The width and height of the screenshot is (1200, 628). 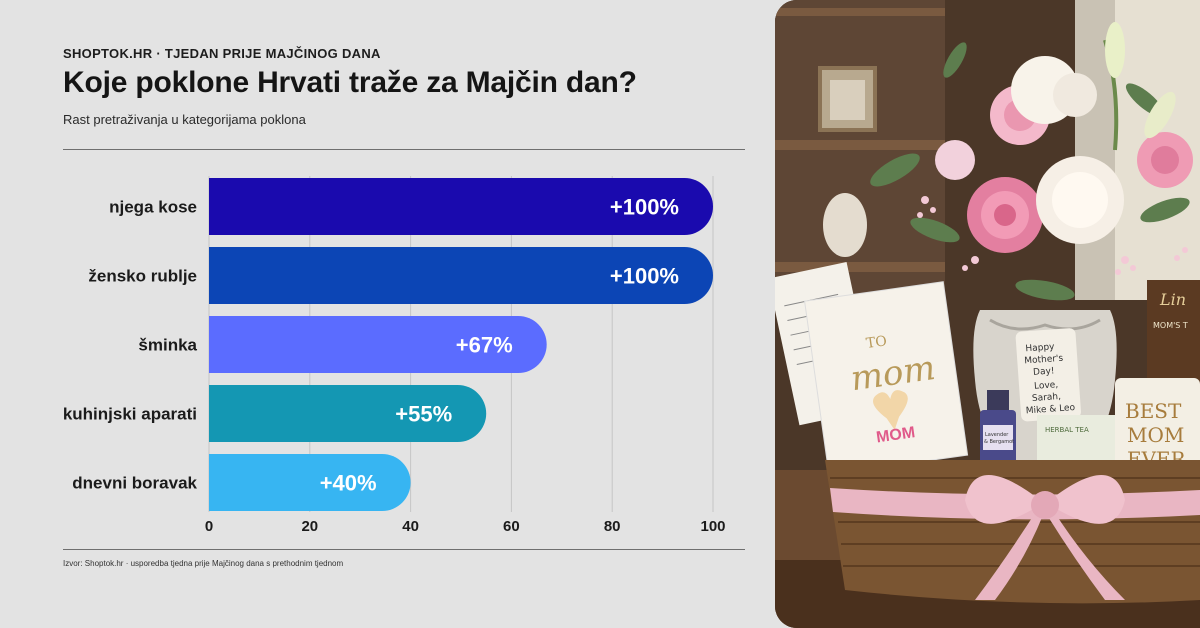 What do you see at coordinates (423, 414) in the screenshot?
I see `value-label-3: +55%` at bounding box center [423, 414].